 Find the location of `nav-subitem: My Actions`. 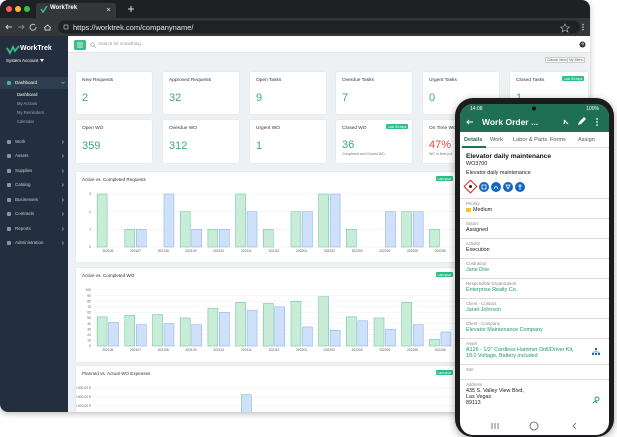

nav-subitem: My Actions is located at coordinates (27, 103).